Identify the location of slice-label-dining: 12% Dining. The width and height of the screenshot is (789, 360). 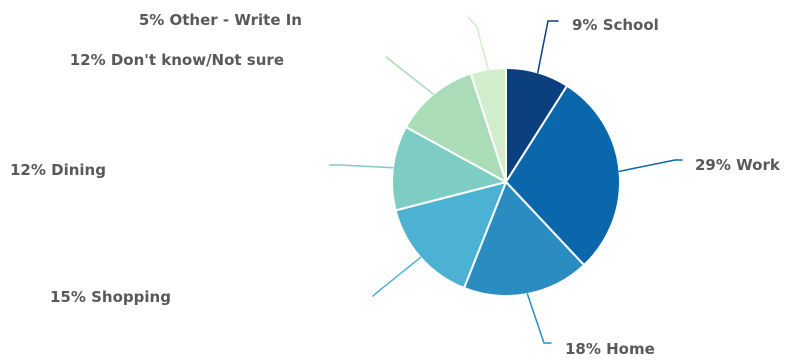
(58, 170).